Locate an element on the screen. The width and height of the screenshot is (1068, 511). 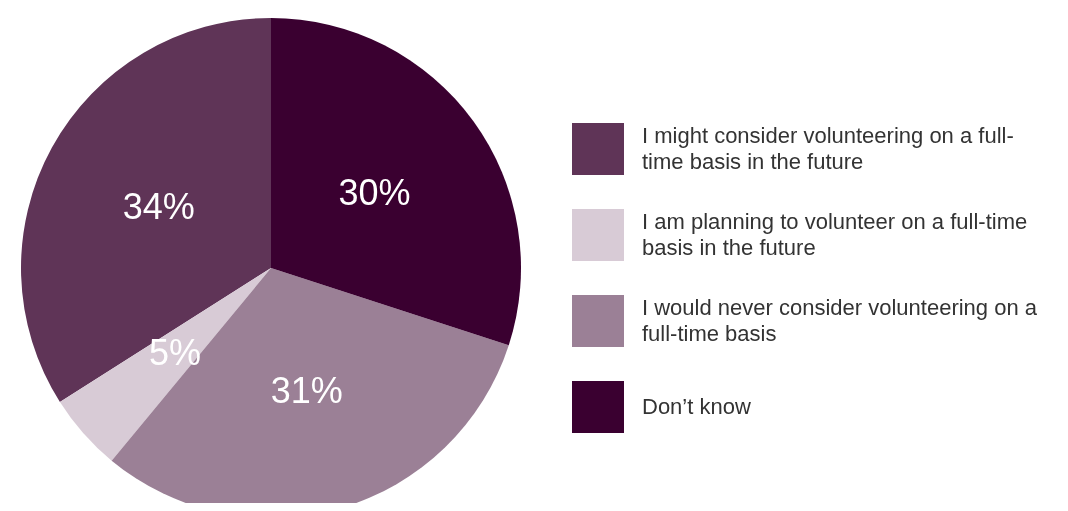
data-label: 30% is located at coordinates (374, 193).